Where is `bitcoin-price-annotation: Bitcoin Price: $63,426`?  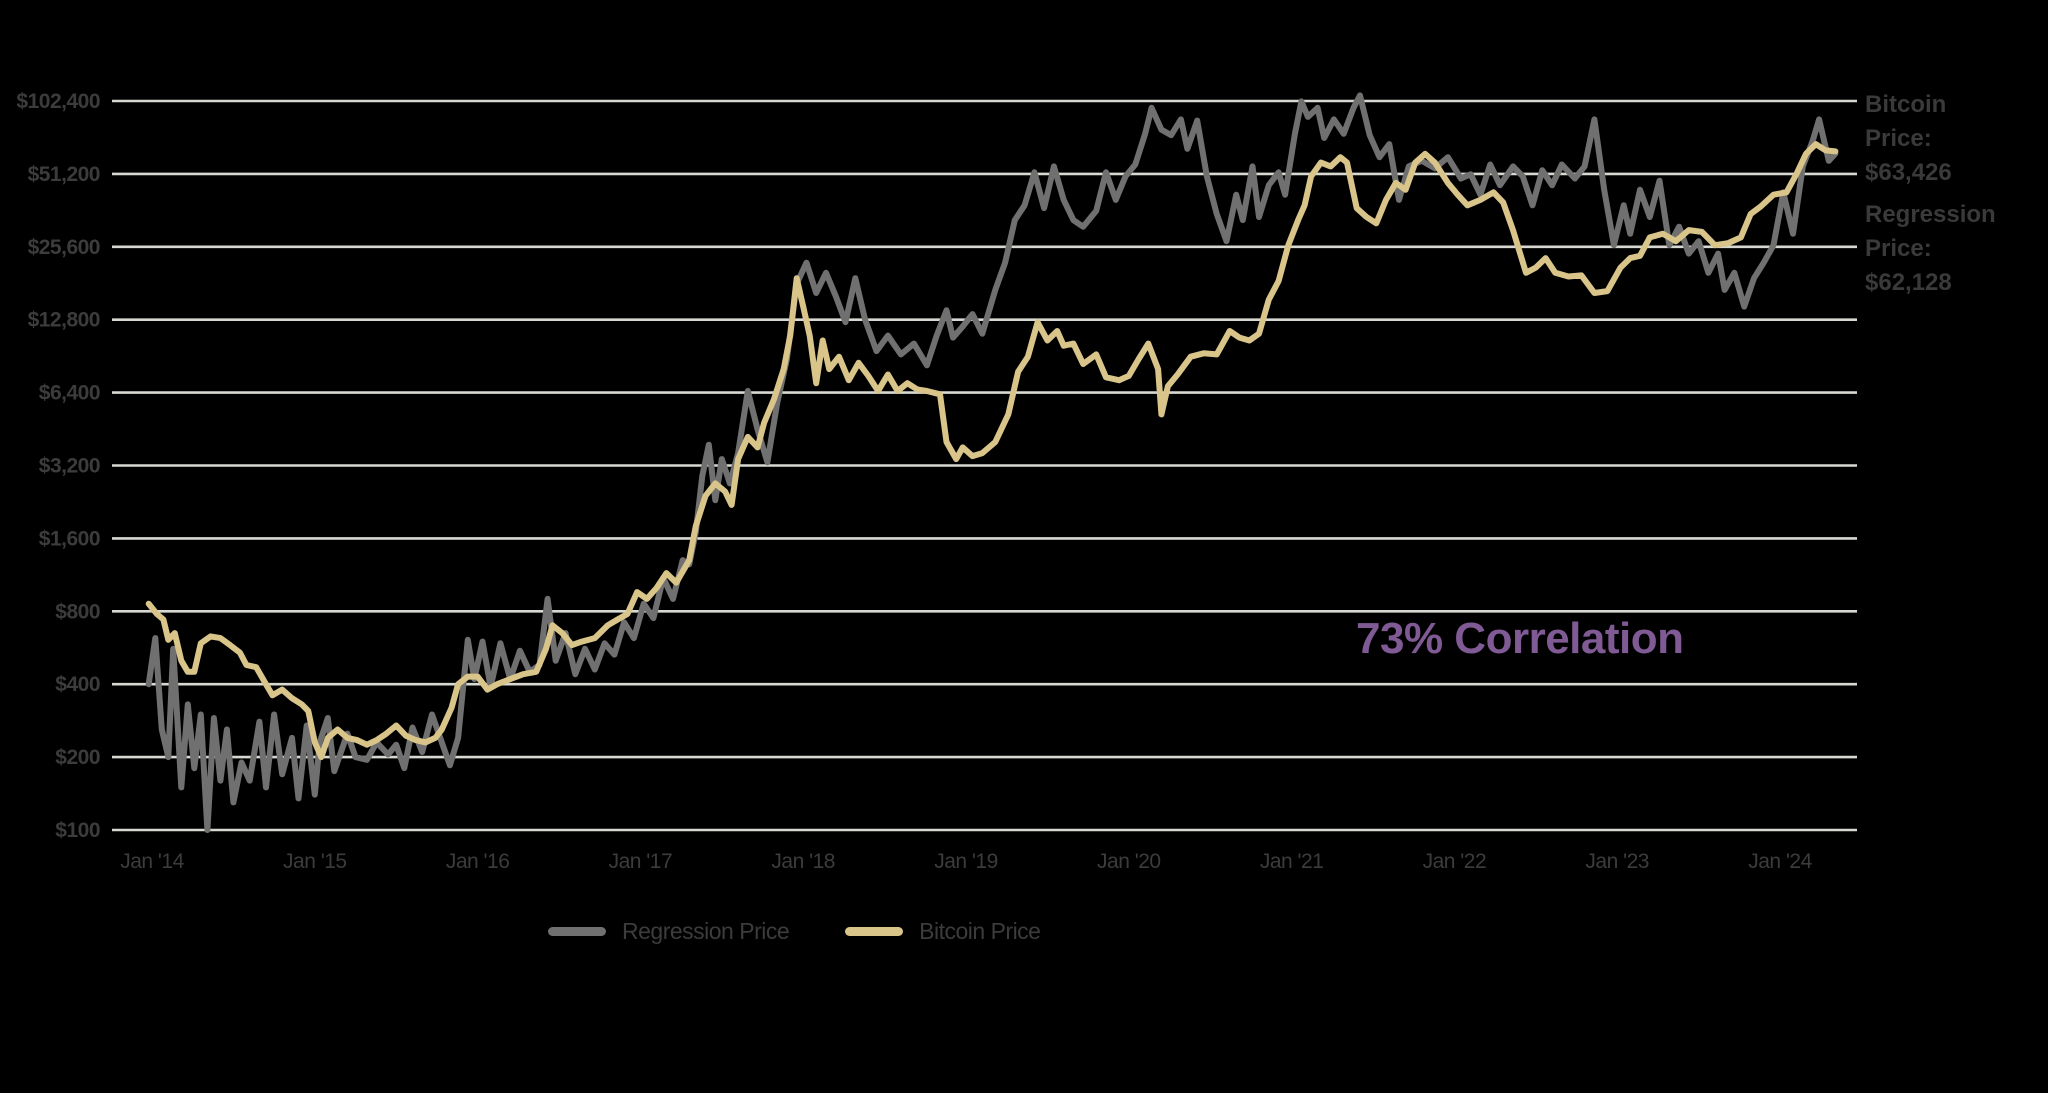 bitcoin-price-annotation: Bitcoin Price: $63,426 is located at coordinates (1908, 139).